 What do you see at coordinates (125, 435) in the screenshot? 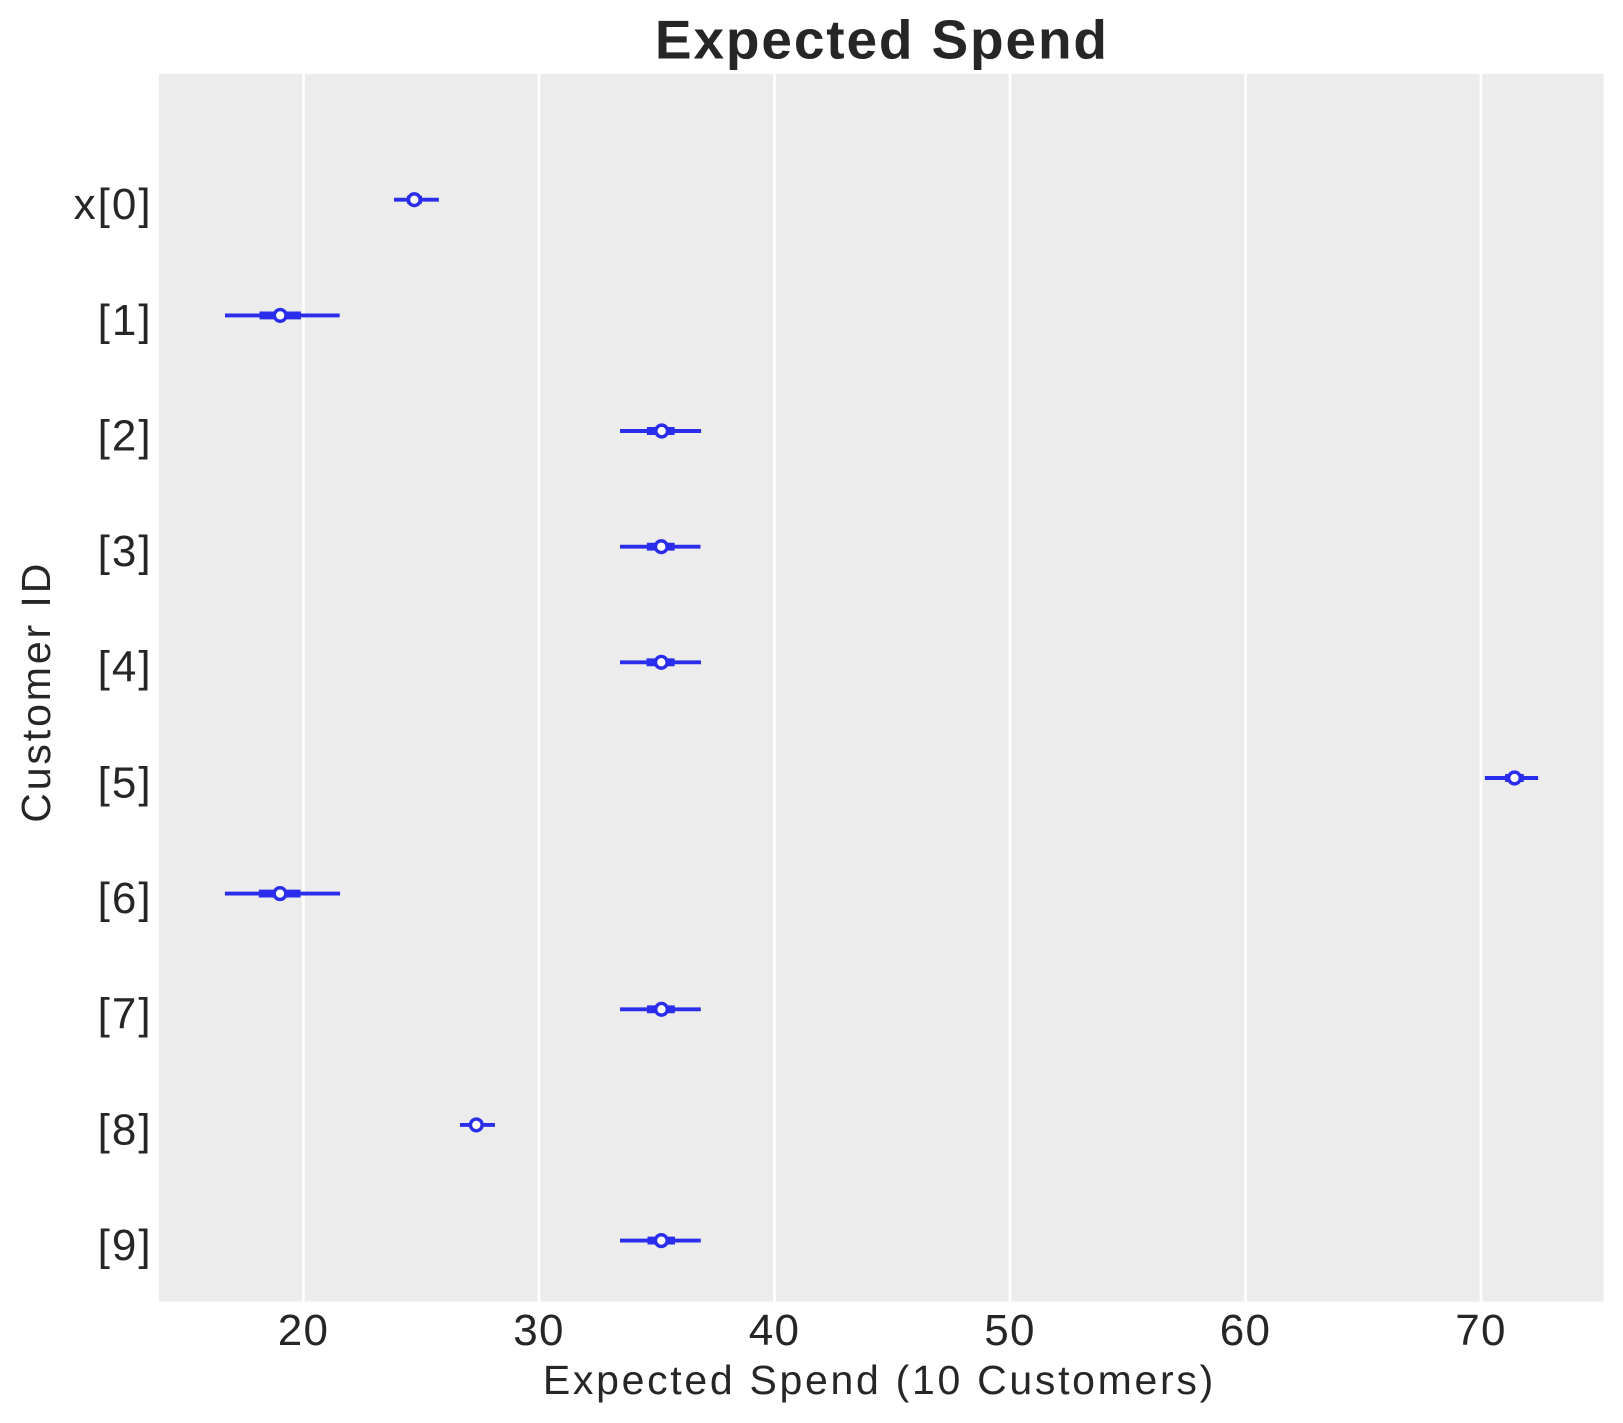
I see `svg-text: [2]` at bounding box center [125, 435].